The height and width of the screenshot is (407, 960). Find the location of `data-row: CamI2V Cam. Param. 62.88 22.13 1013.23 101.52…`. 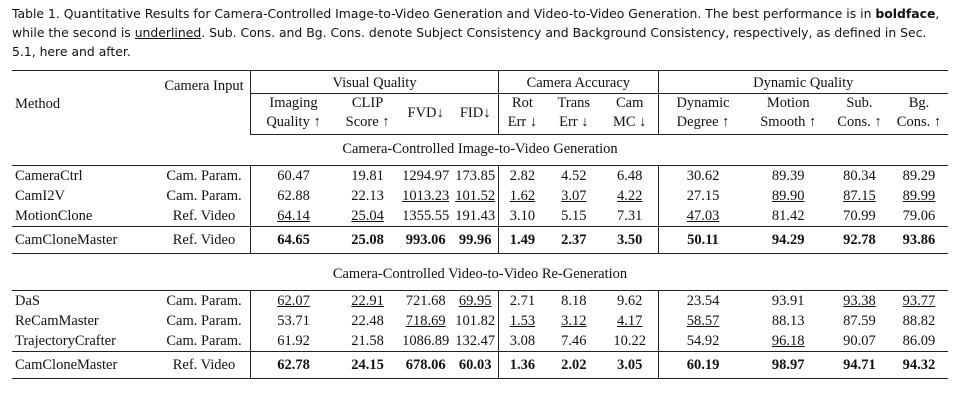

data-row: CamI2V Cam. Param. 62.88 22.13 1013.23 101.52… is located at coordinates (480, 196).